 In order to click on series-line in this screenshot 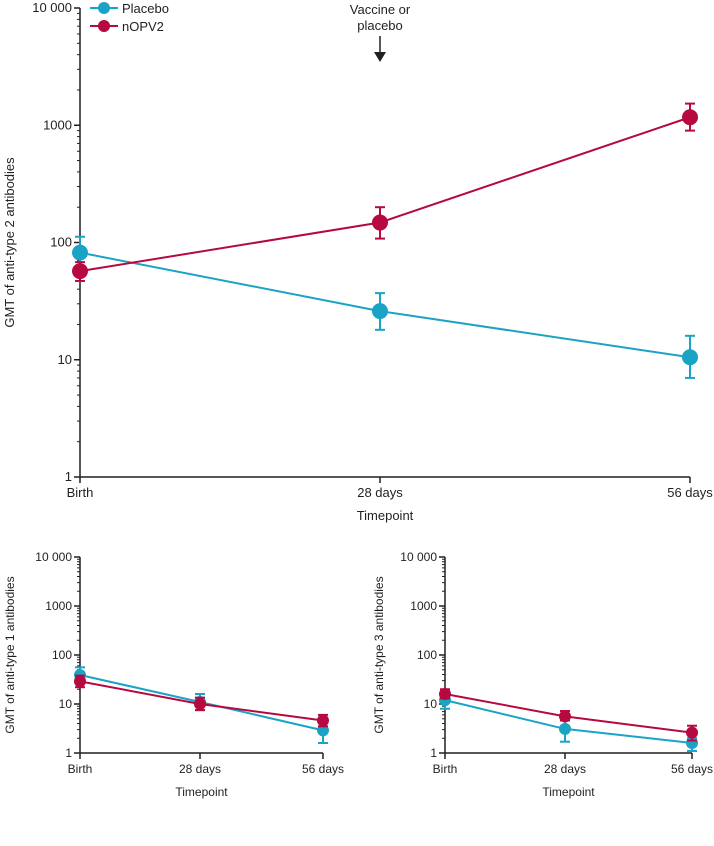, I will do `click(568, 721)`.